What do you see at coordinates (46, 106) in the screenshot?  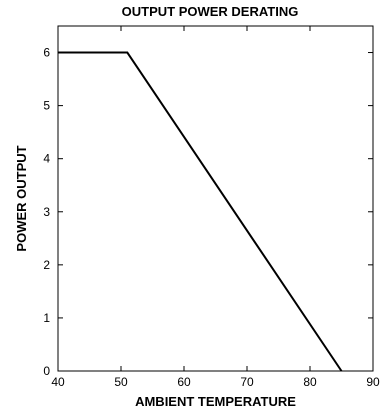 I see `y-tick-label: 5` at bounding box center [46, 106].